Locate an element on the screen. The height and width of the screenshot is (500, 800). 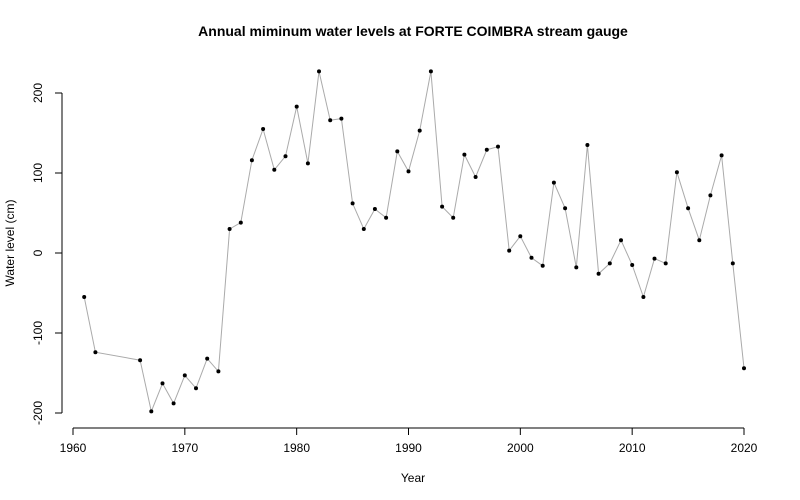
y-tick-label: -200 is located at coordinates (38, 413).